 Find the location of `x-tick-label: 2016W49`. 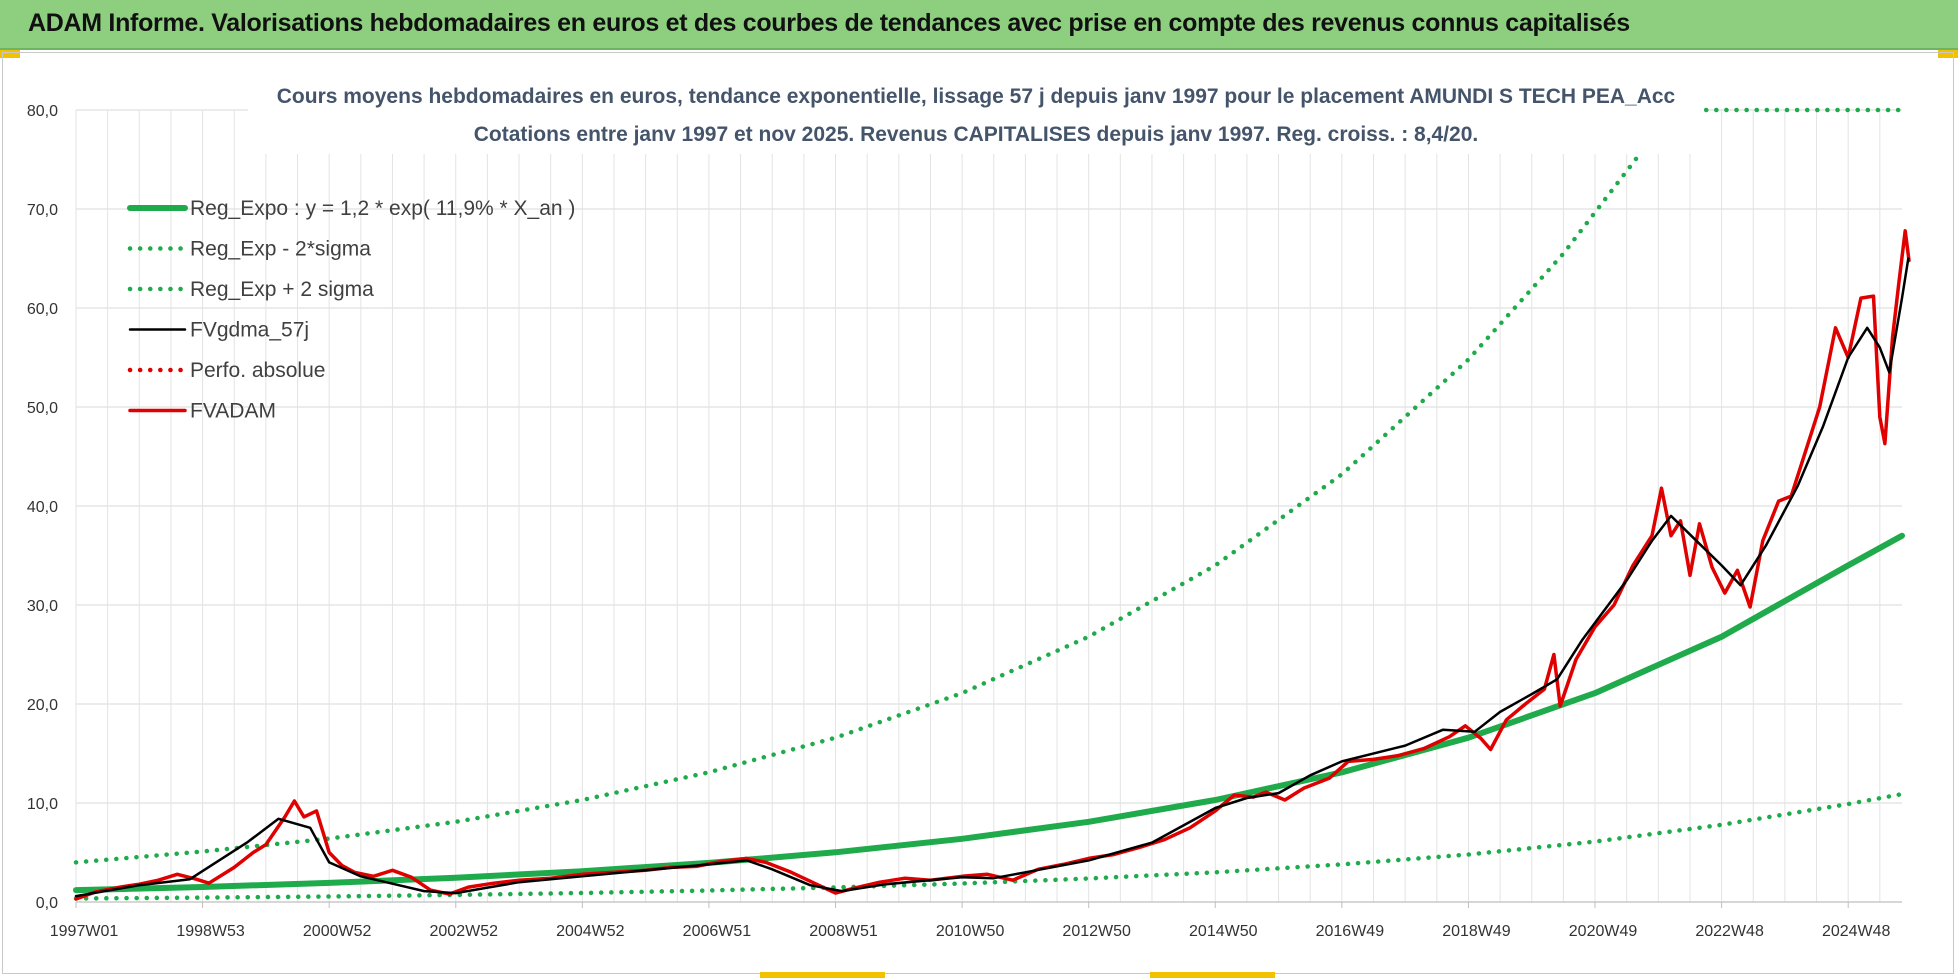

x-tick-label: 2016W49 is located at coordinates (1350, 931).